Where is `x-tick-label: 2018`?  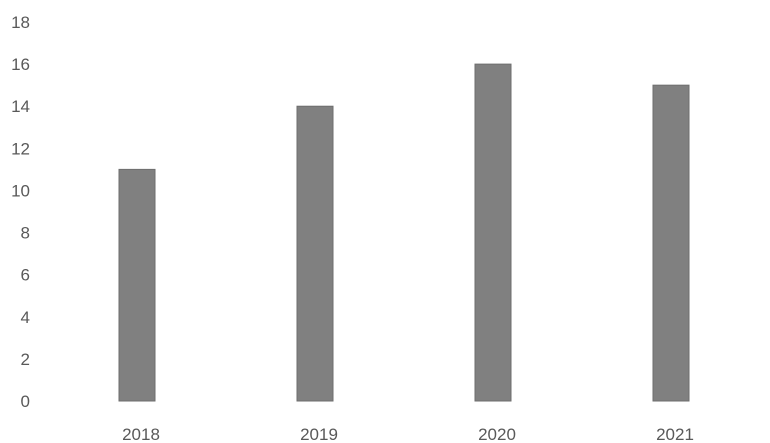 x-tick-label: 2018 is located at coordinates (141, 434).